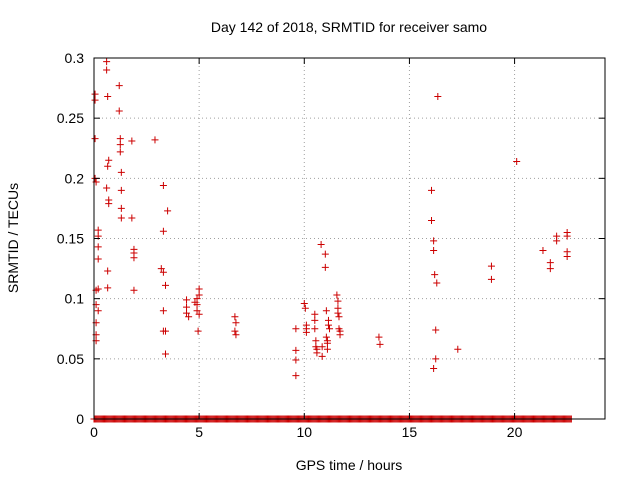 Image resolution: width=640 pixels, height=480 pixels. What do you see at coordinates (94, 432) in the screenshot?
I see `x-tick-label: 0` at bounding box center [94, 432].